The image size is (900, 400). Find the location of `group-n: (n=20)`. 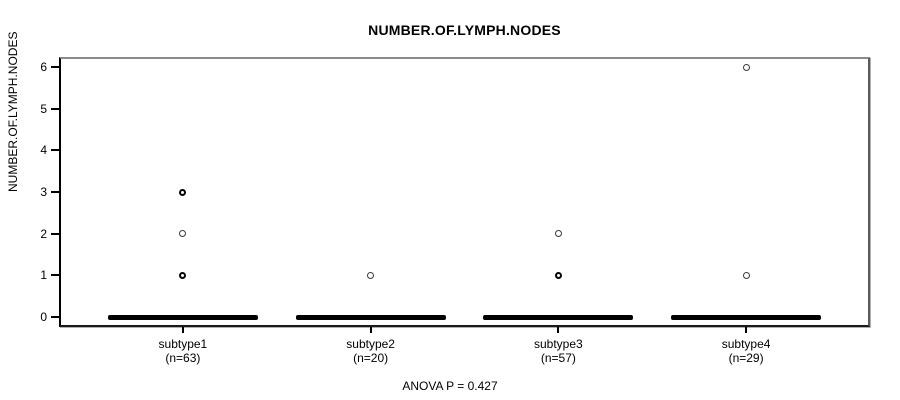

group-n: (n=20) is located at coordinates (371, 358).